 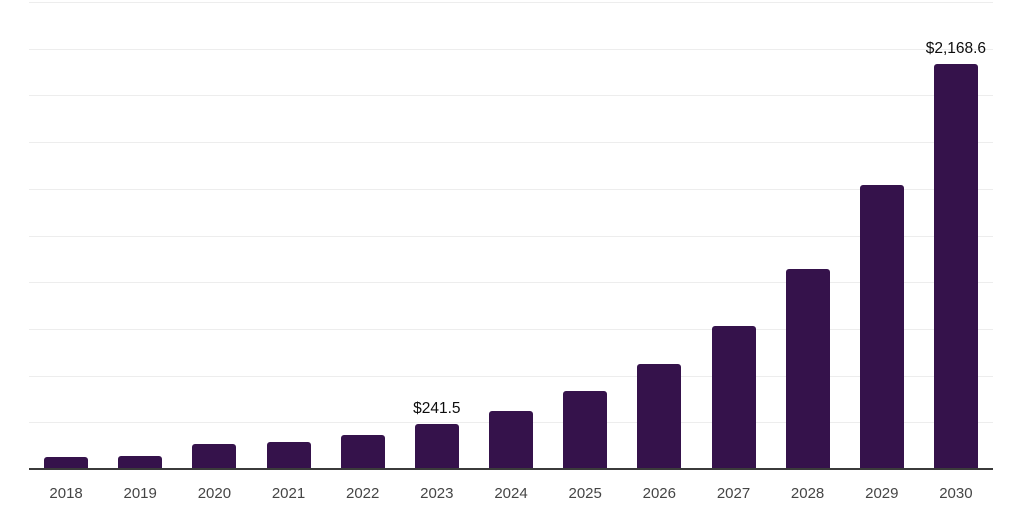 I want to click on bar-2029, so click(x=881, y=327).